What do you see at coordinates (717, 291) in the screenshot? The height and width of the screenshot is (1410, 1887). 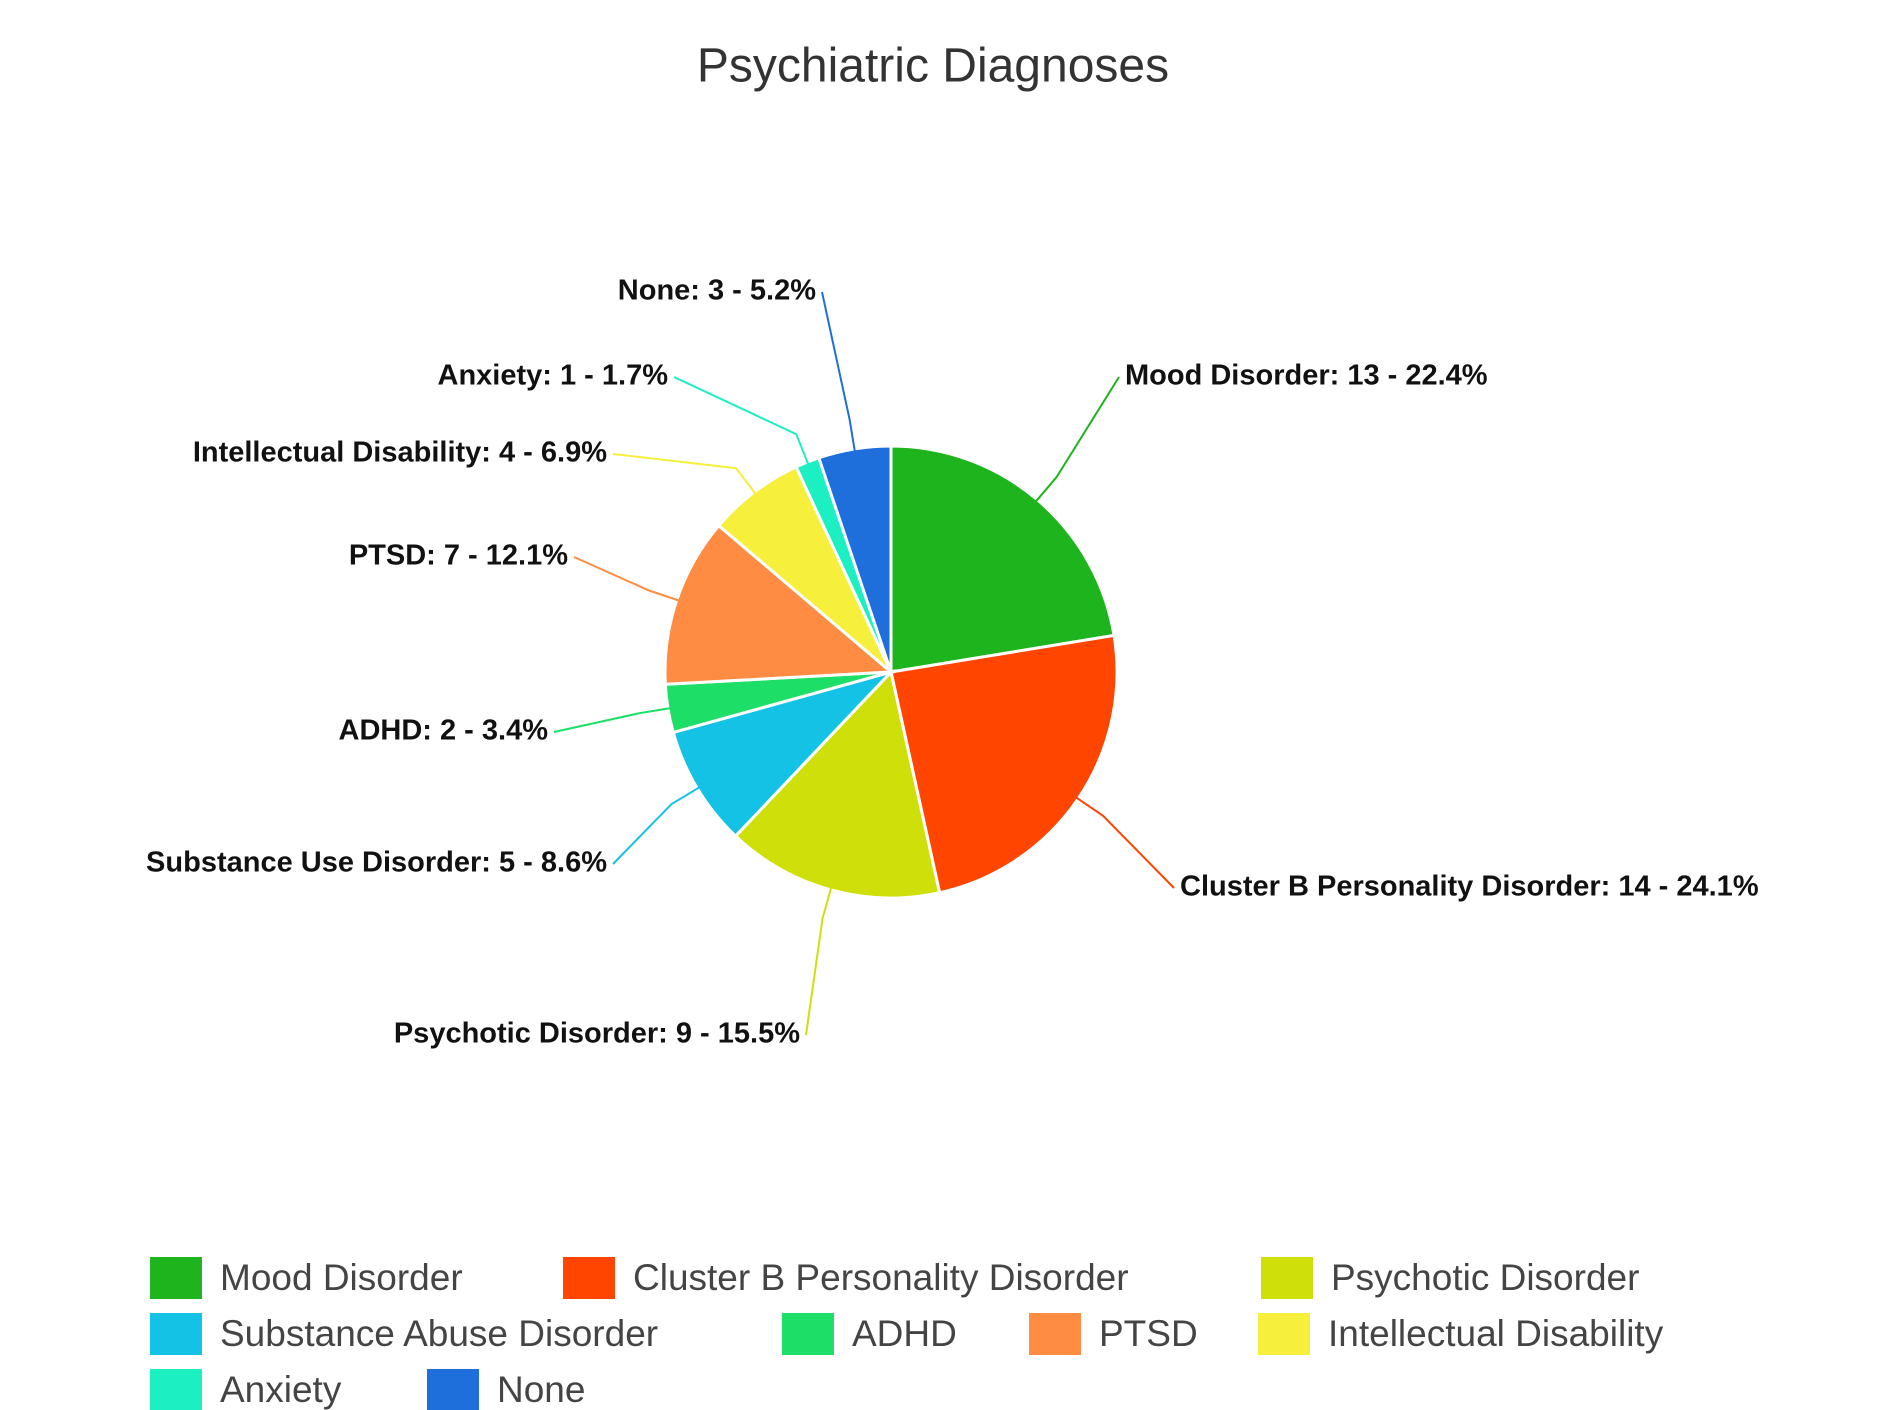 I see `data-label: None: 3 - 5.2%` at bounding box center [717, 291].